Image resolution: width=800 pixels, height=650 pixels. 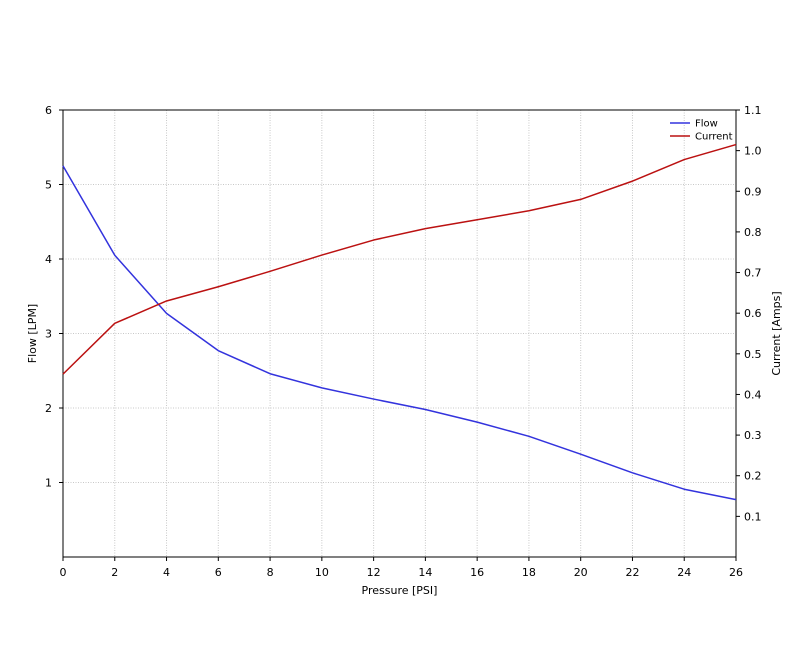 I want to click on x-tick-label: 14, so click(x=425, y=572).